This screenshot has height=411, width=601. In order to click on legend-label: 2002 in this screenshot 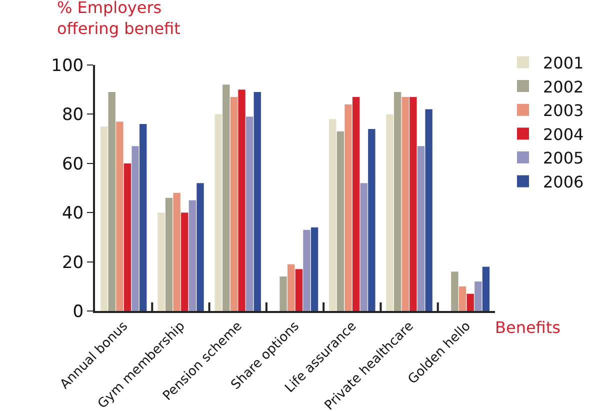, I will do `click(563, 86)`.